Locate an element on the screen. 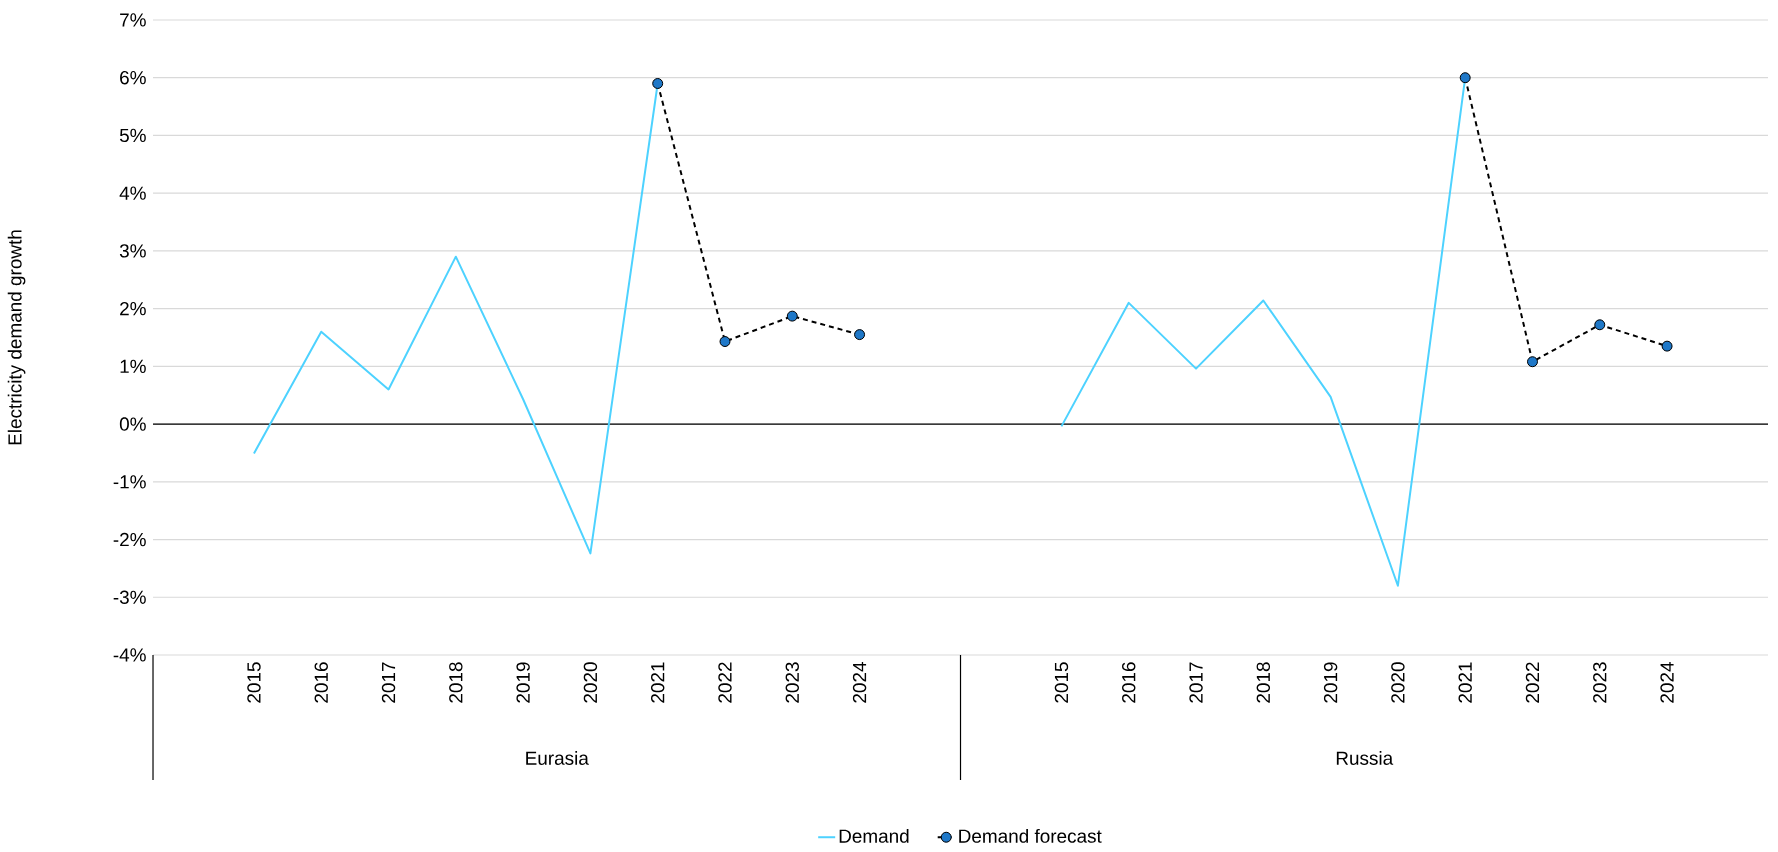 Image resolution: width=1778 pixels, height=852 pixels. text: Russia is located at coordinates (1365, 758).